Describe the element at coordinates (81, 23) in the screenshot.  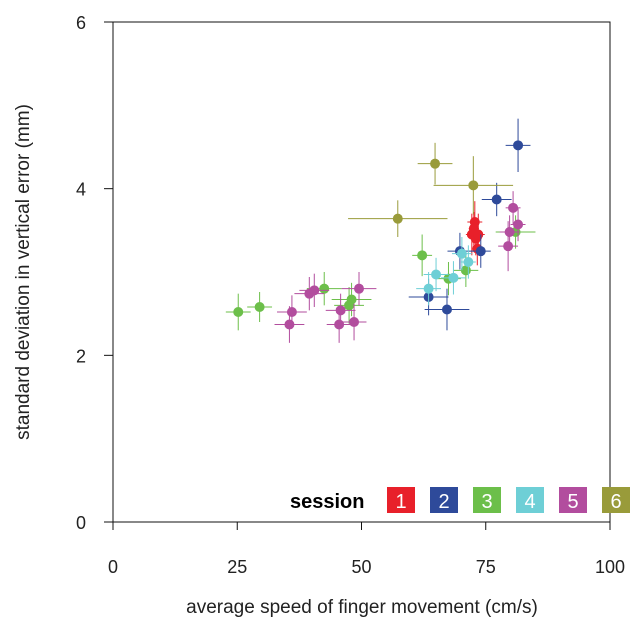
I see `y-tick-label: 6` at that location.